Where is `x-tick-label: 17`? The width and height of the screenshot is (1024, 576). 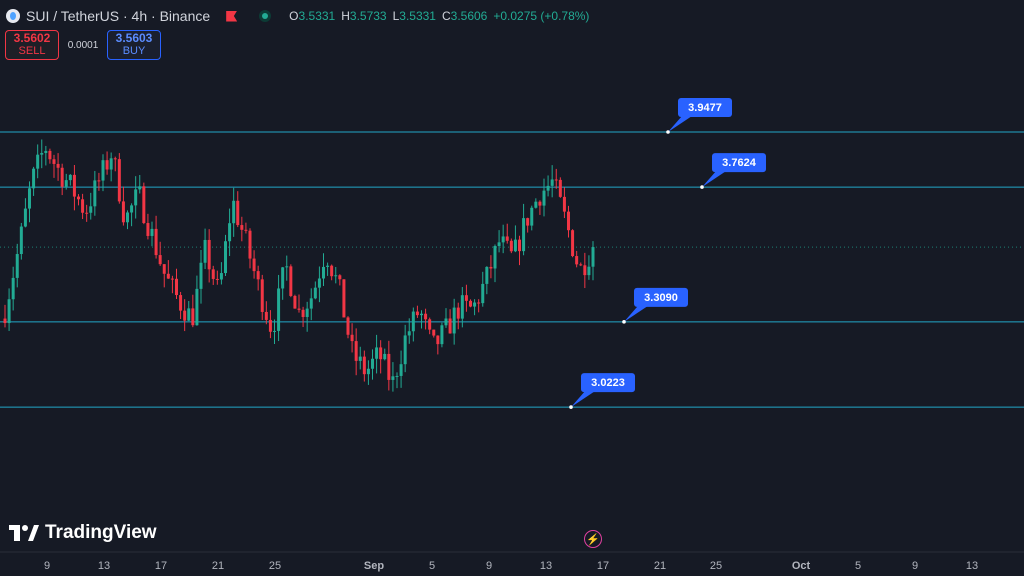 x-tick-label: 17 is located at coordinates (603, 566).